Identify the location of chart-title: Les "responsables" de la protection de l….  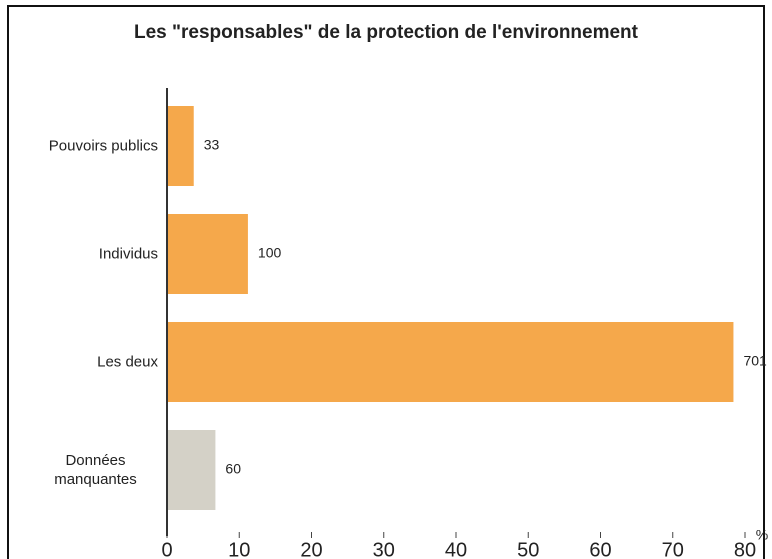
(386, 32).